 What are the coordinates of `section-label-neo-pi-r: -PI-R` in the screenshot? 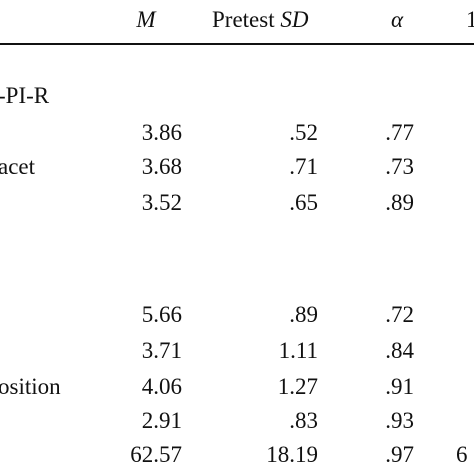 It's located at (25, 95).